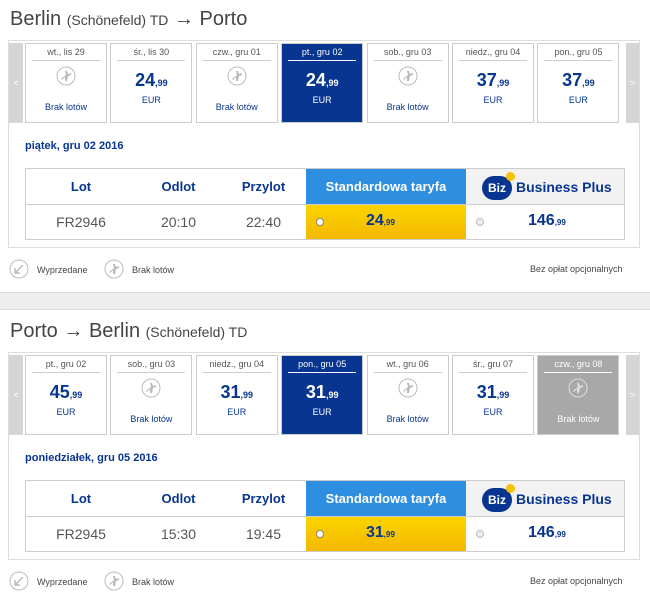 Image resolution: width=650 pixels, height=603 pixels. What do you see at coordinates (263, 499) in the screenshot?
I see `column-header: Przylot` at bounding box center [263, 499].